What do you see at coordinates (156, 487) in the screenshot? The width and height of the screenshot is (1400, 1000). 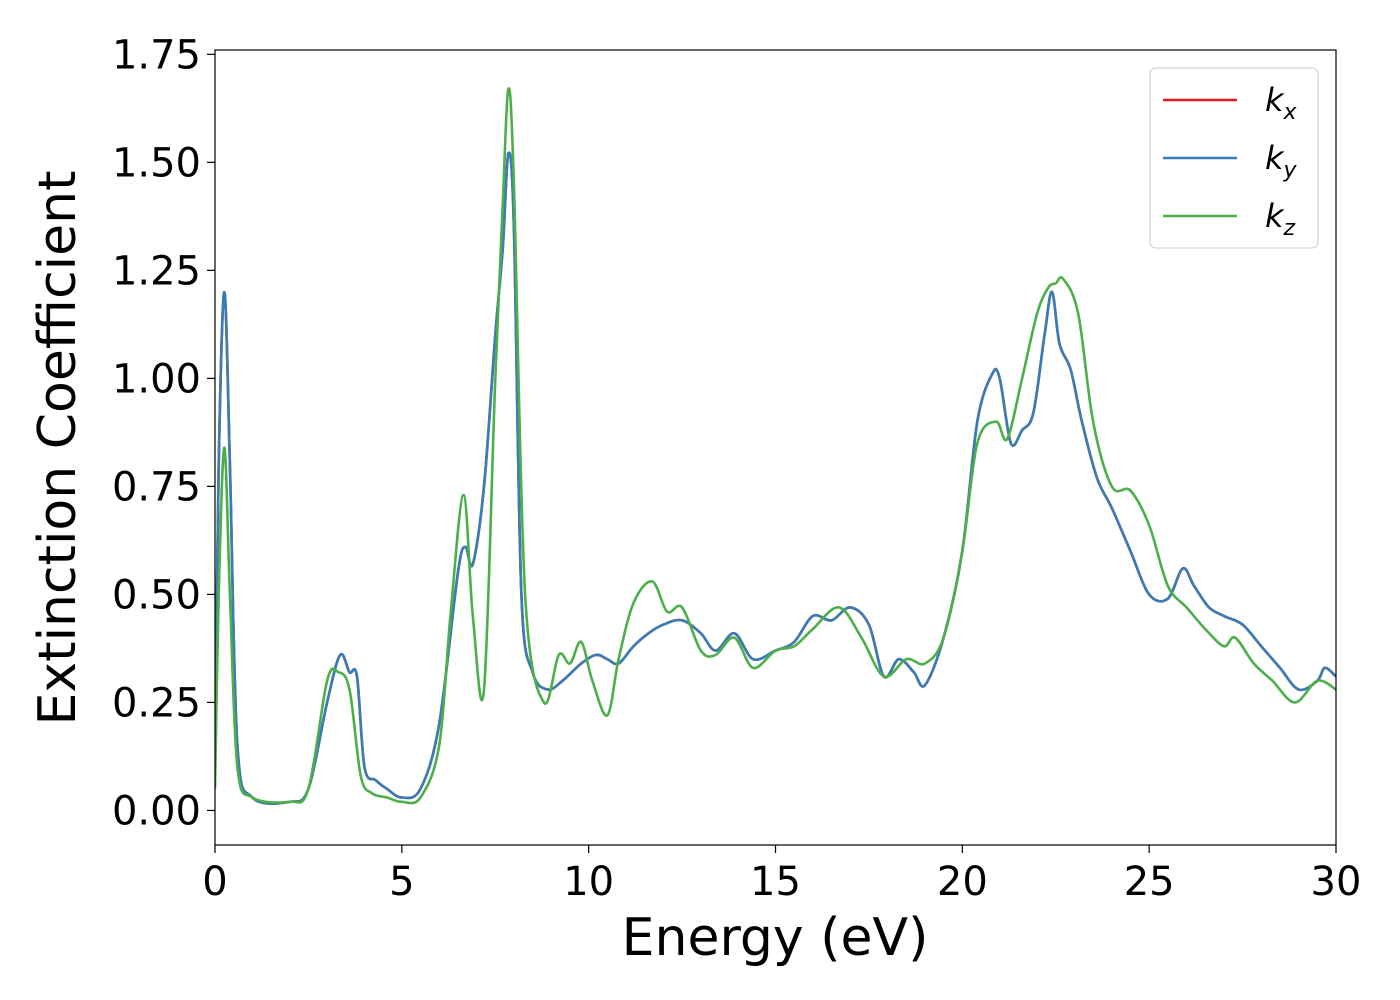 I see `y-tick-label: 0.75` at bounding box center [156, 487].